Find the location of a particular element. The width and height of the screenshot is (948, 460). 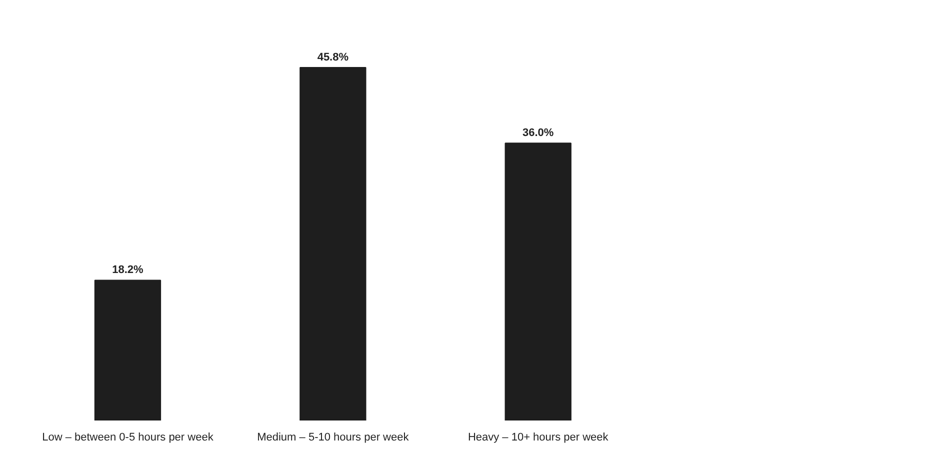

x-tick-label: Medium – 5-10 hours per week is located at coordinates (333, 438).